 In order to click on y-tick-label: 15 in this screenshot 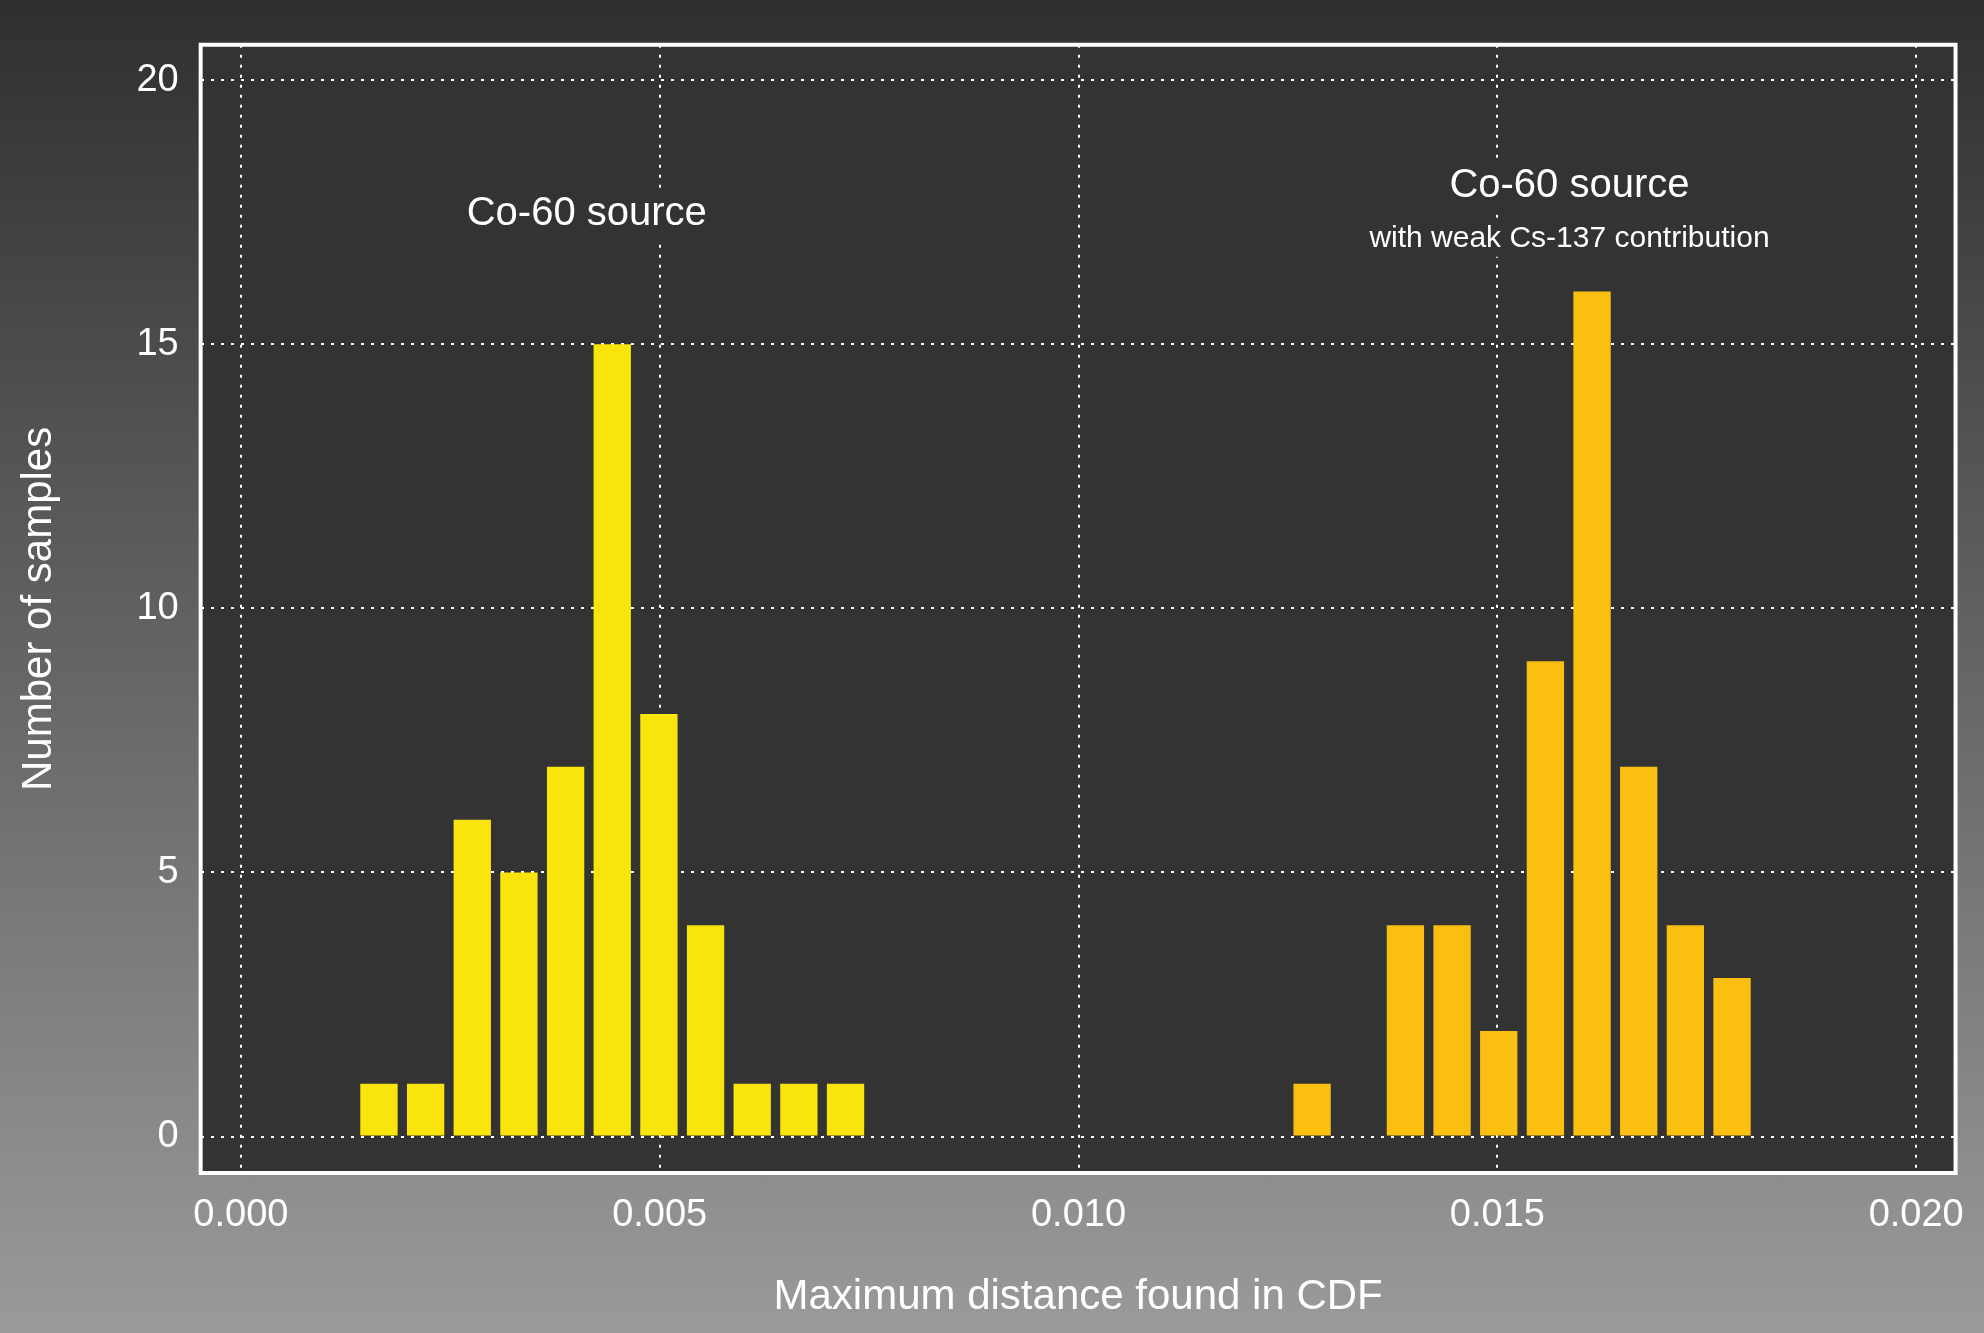, I will do `click(157, 341)`.